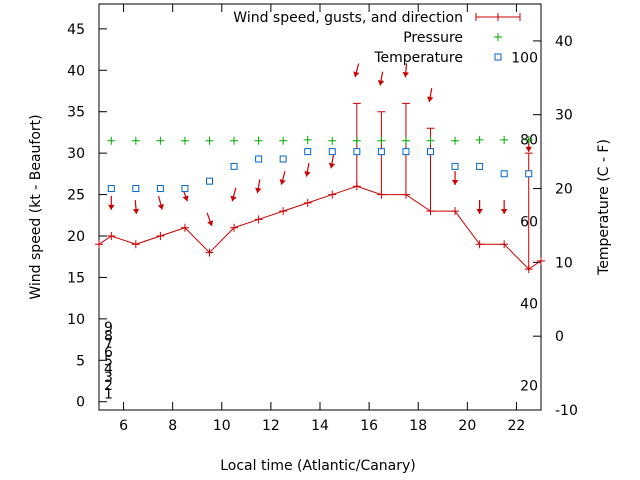  Describe the element at coordinates (80, 403) in the screenshot. I see `y-tick-label: 0` at that location.